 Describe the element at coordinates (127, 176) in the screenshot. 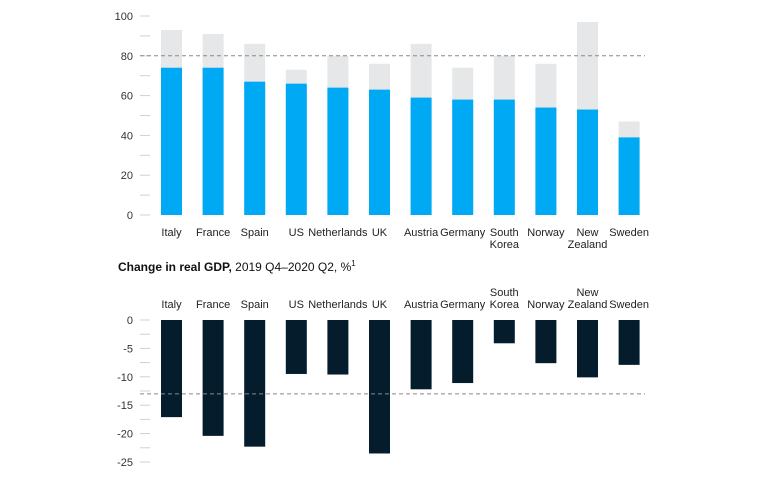

I see `y-tick-label: 20` at that location.